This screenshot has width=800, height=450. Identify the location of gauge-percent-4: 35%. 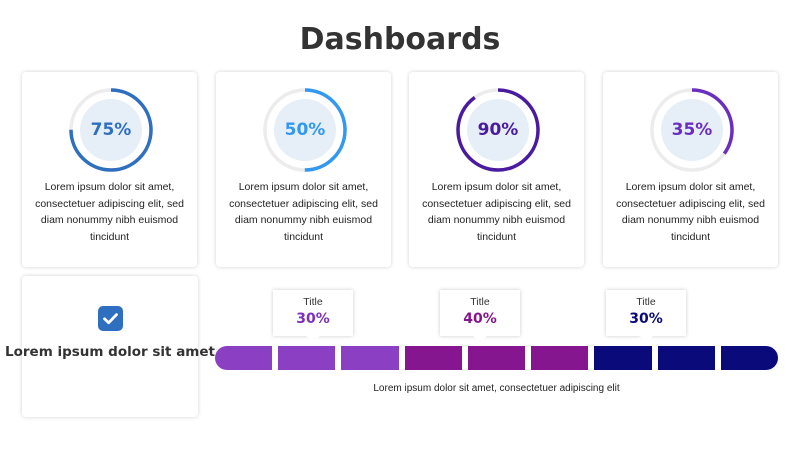
(692, 130).